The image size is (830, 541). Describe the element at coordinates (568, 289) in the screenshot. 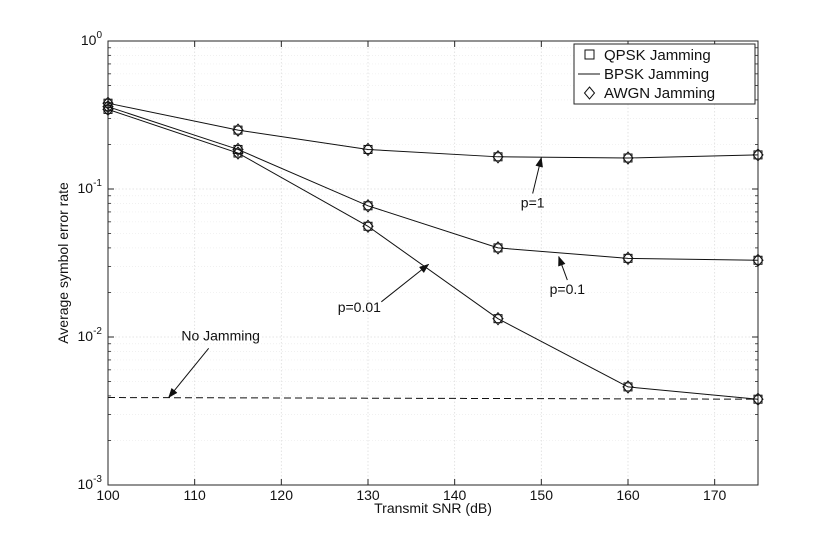

I see `annotation-label: p=0.1` at that location.